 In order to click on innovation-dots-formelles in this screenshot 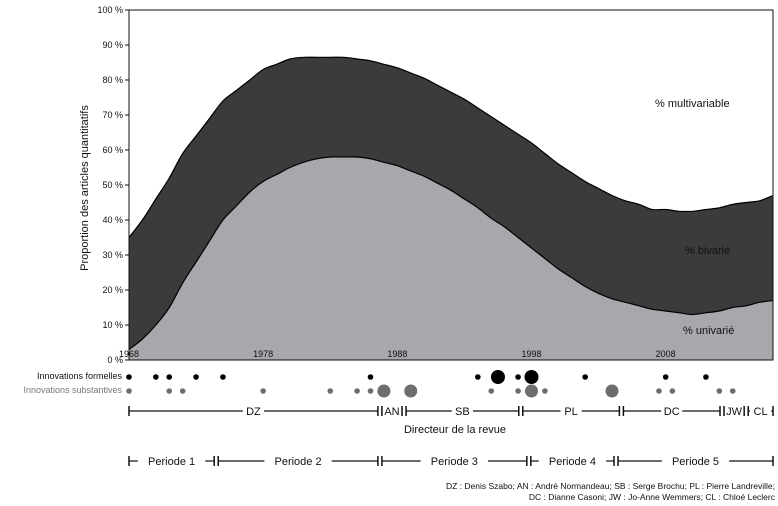, I will do `click(417, 377)`.